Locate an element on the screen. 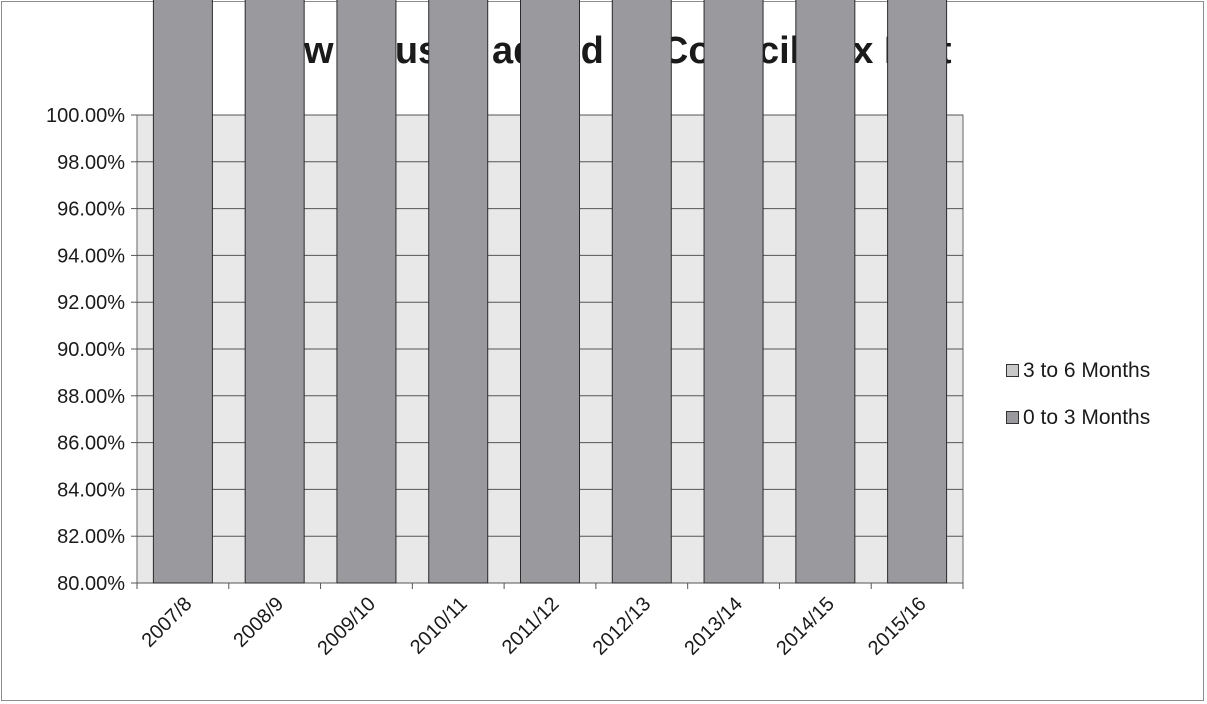 The image size is (1207, 704). y-tick-label: 92.00% is located at coordinates (91, 303).